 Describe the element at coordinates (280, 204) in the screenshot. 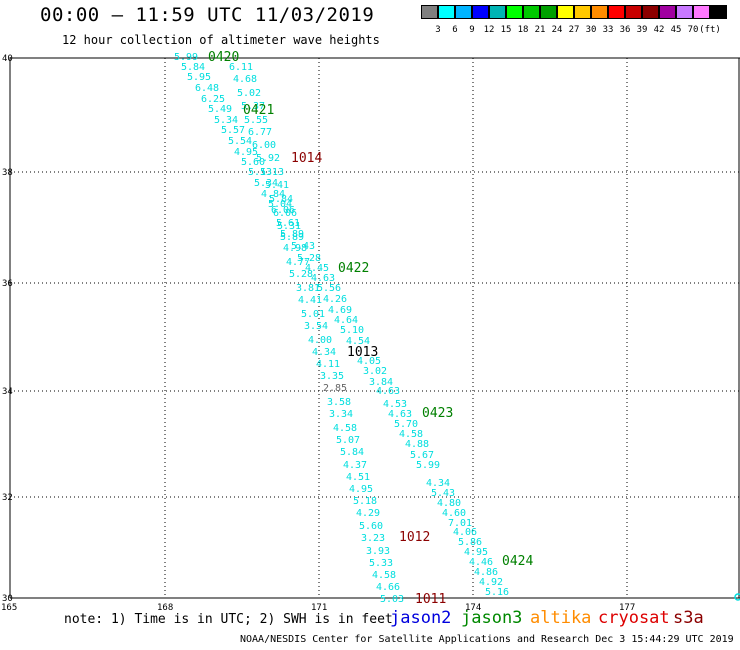

I see `wave-height-value: 5.04` at that location.